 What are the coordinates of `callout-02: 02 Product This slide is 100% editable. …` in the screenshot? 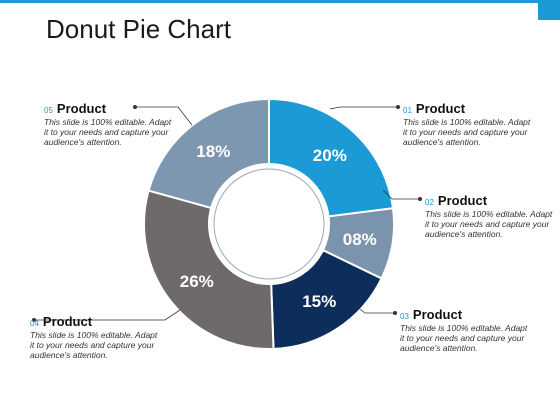 It's located at (490, 216).